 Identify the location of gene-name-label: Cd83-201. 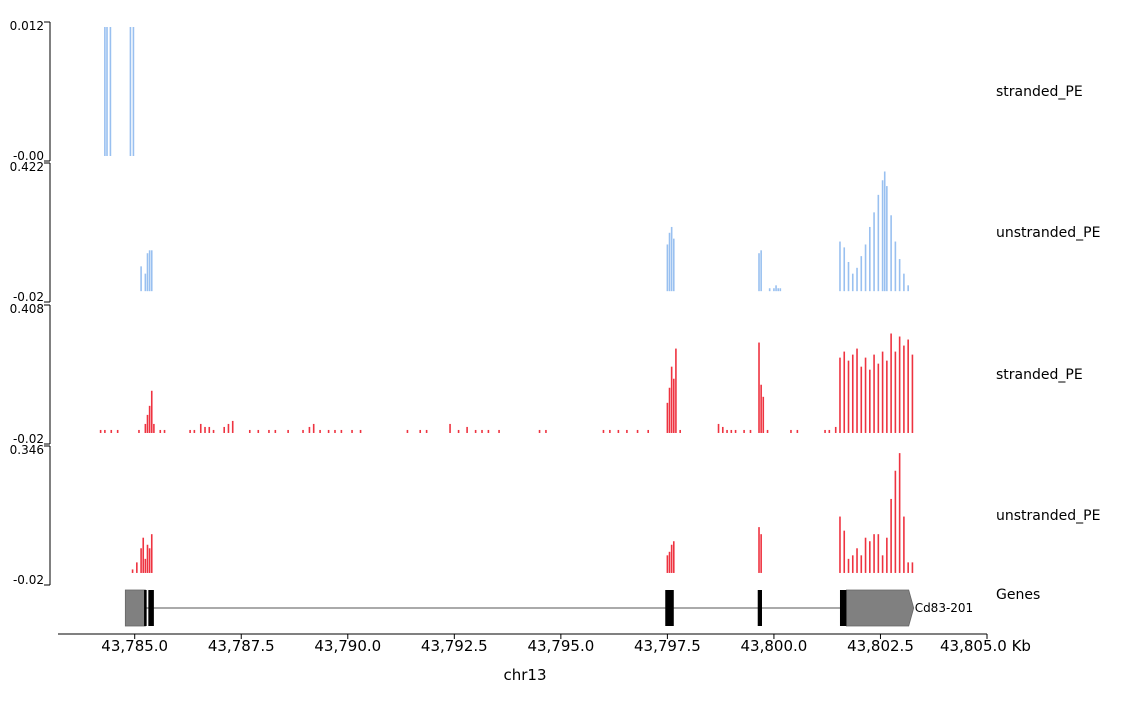
(944, 608).